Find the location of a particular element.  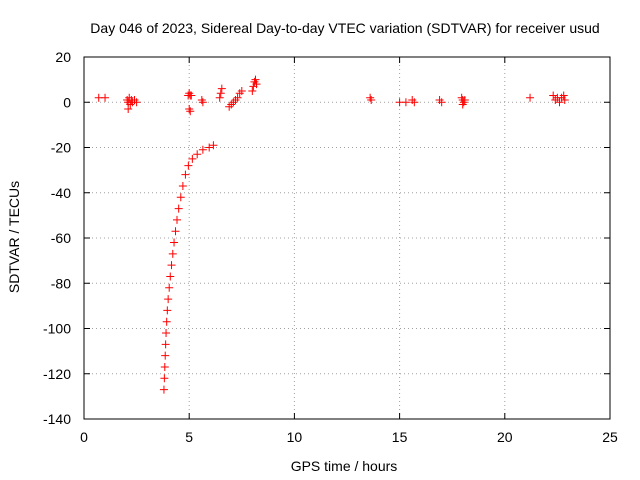

y-tick-label: -120 is located at coordinates (57, 374).